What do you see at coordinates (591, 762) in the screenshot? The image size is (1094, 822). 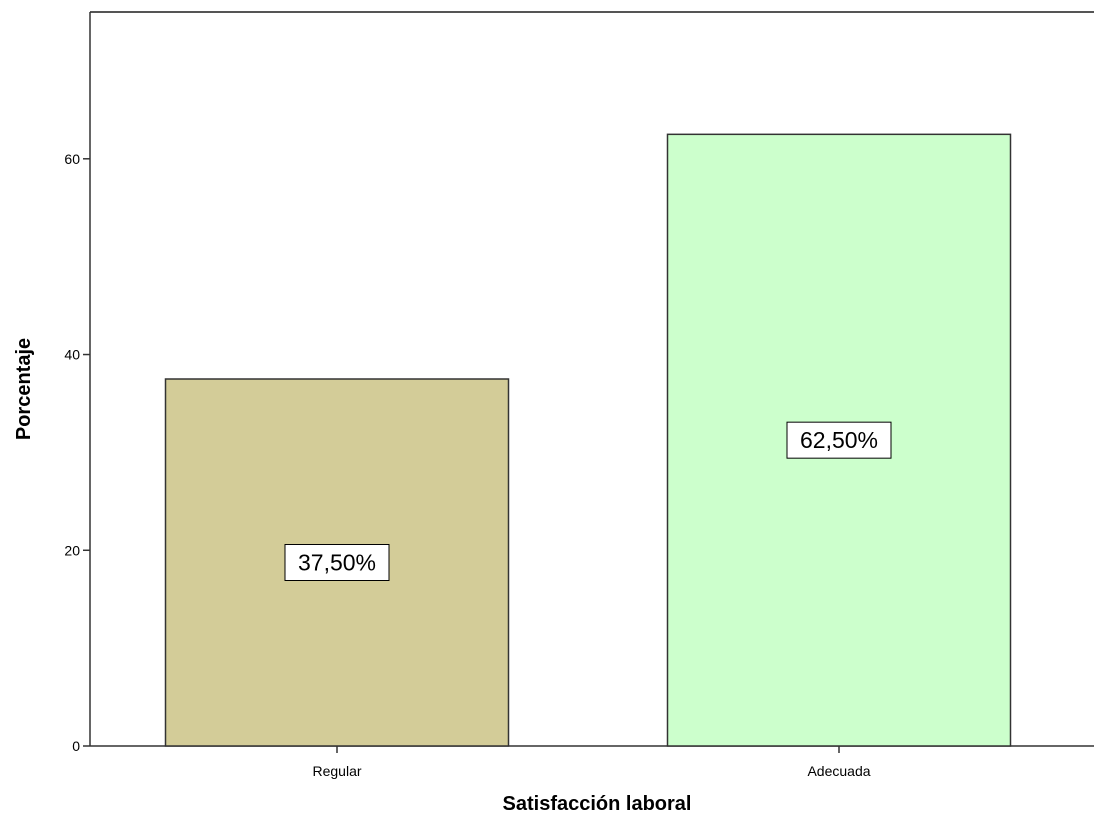 I see `x-axis: Regular Adecuada` at bounding box center [591, 762].